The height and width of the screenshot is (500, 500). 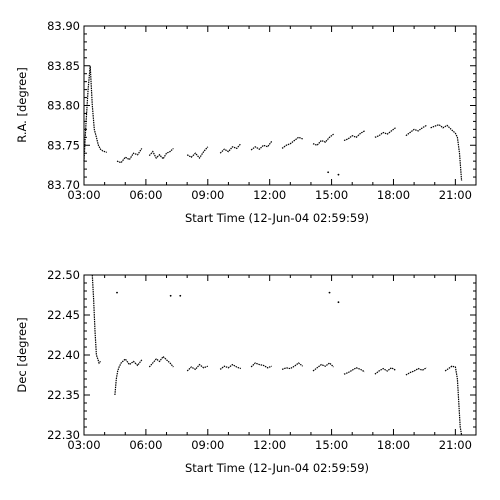 I want to click on ra-y-axis-title: R.A. [degree], so click(x=22, y=105).